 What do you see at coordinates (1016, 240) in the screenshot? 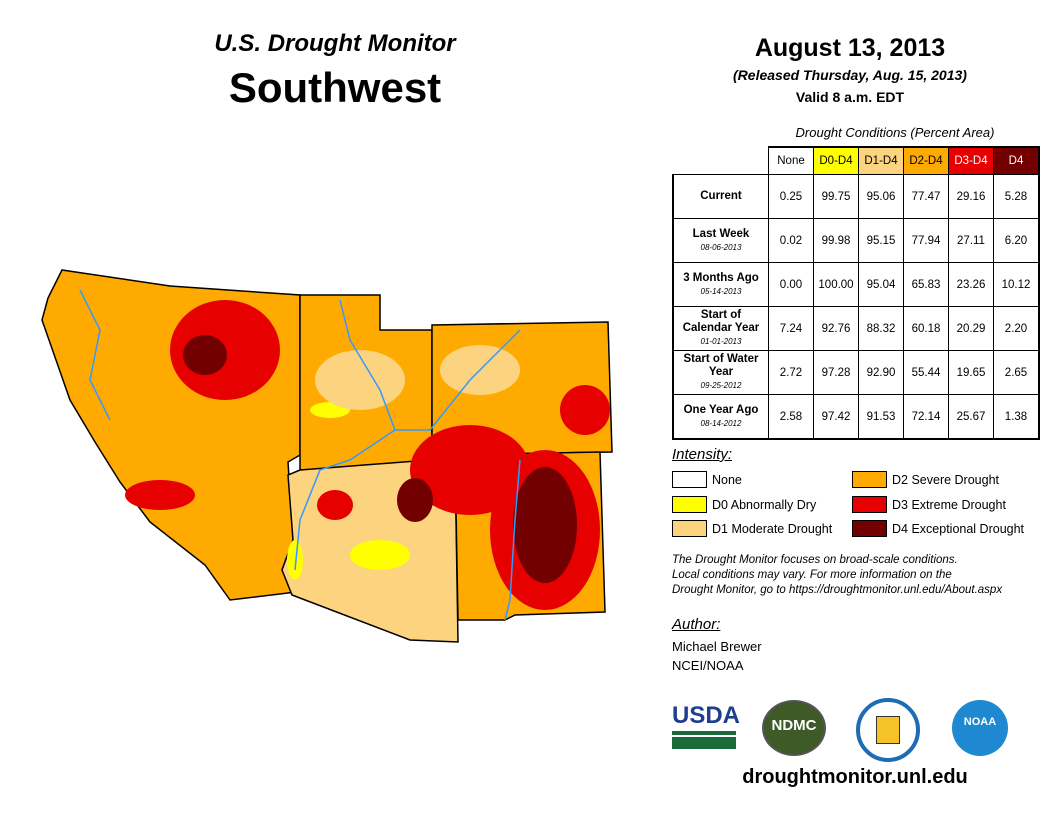
I see `table-cell: 6.20` at bounding box center [1016, 240].